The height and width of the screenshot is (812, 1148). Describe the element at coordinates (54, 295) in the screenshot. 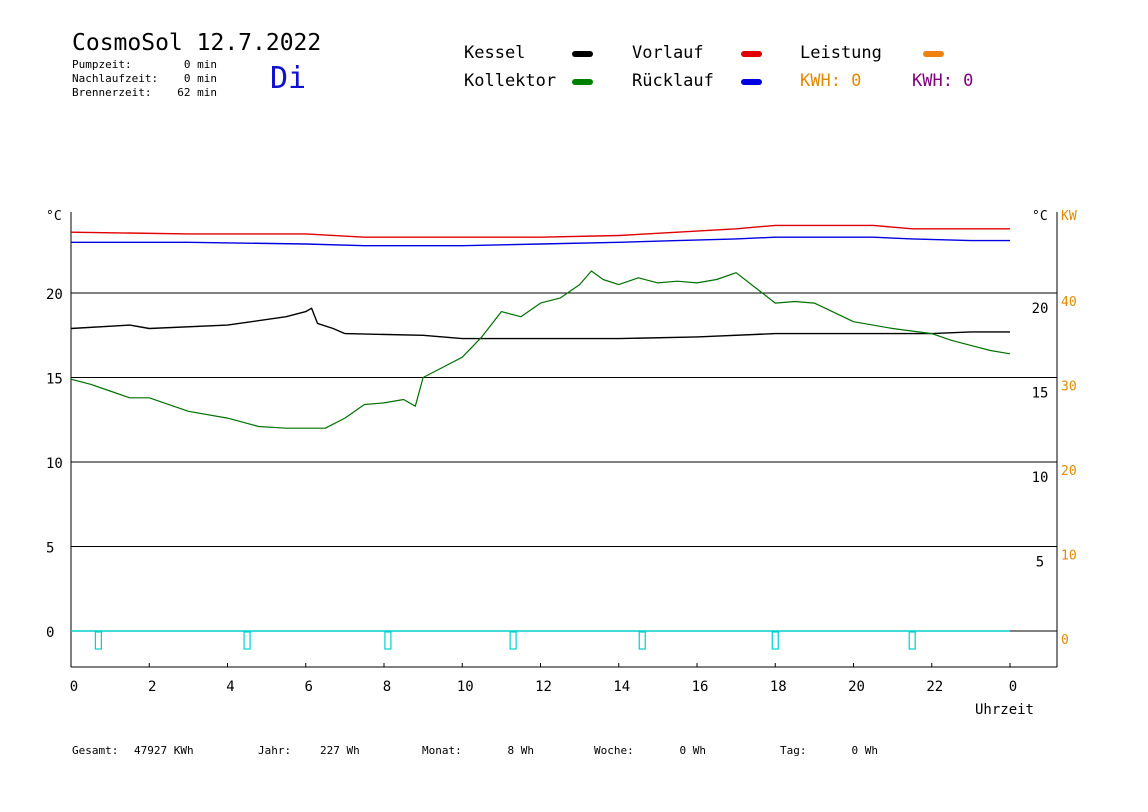

I see `y-tick-label-left: 20` at that location.